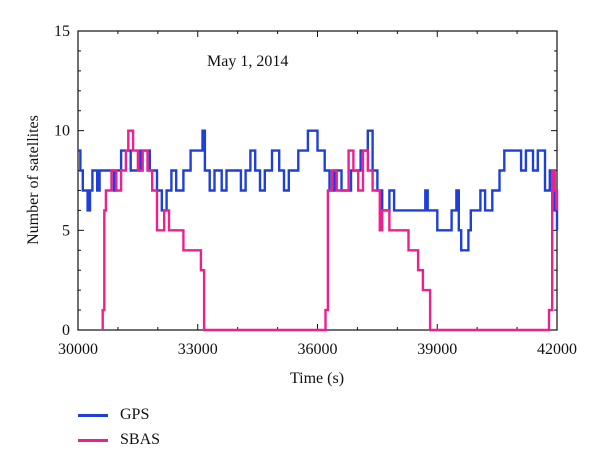 This screenshot has height=474, width=600. Describe the element at coordinates (66, 330) in the screenshot. I see `y-tick-label: 0` at that location.